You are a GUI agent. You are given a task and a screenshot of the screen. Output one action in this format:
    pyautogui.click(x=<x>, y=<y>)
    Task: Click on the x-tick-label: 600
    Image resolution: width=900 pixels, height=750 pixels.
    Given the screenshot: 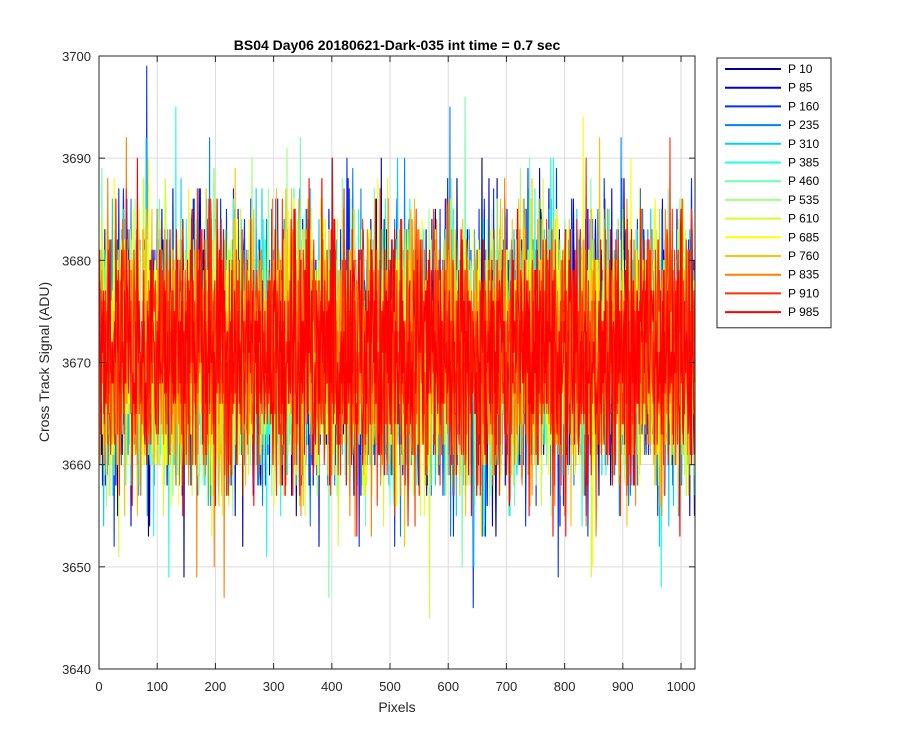 What is the action you would take?
    pyautogui.click(x=448, y=686)
    